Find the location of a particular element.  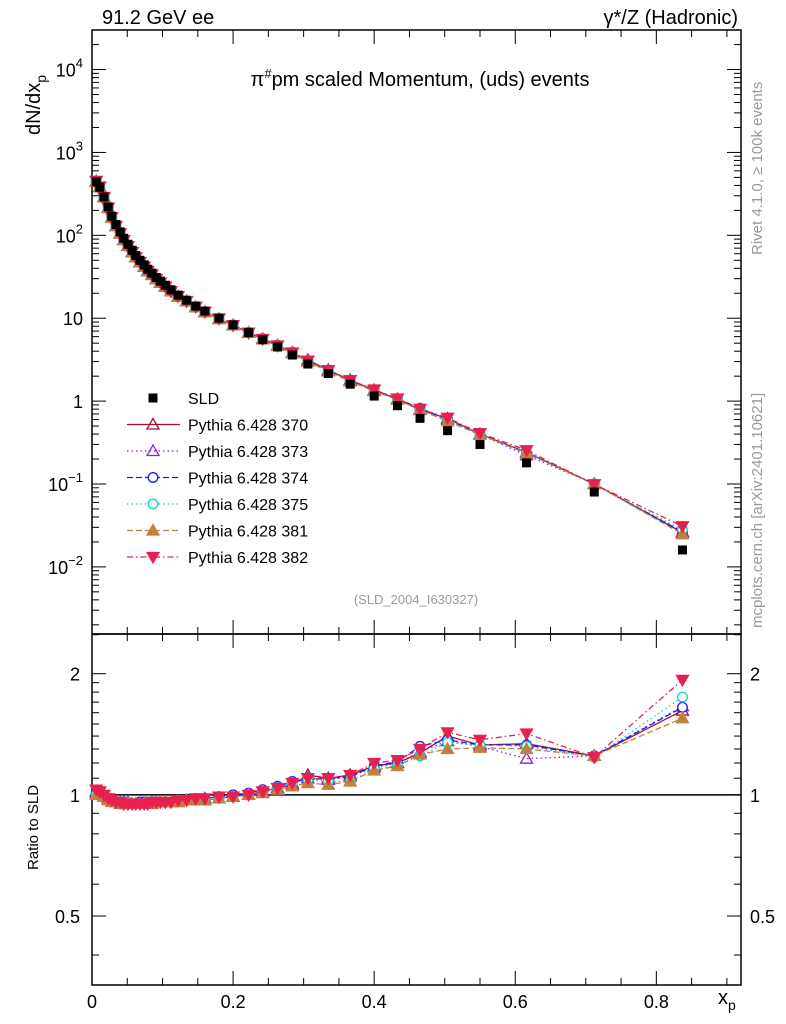

ratio-y-axis-label: Ratio to SLD is located at coordinates (33, 827).